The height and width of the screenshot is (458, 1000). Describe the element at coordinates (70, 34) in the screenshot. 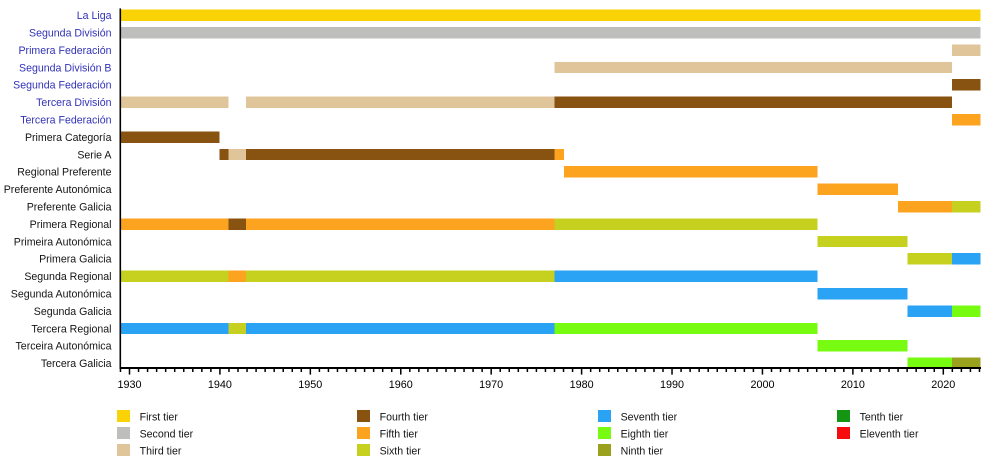

I see `svg-text: Segunda División` at that location.